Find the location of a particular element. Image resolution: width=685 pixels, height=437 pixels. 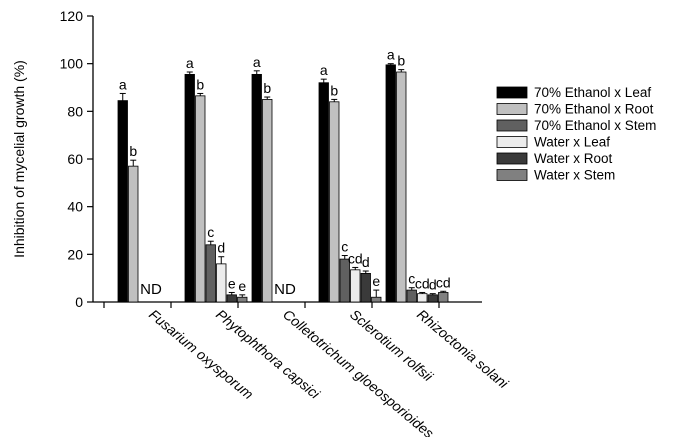

legend-label: Water x Leaf is located at coordinates (572, 142).